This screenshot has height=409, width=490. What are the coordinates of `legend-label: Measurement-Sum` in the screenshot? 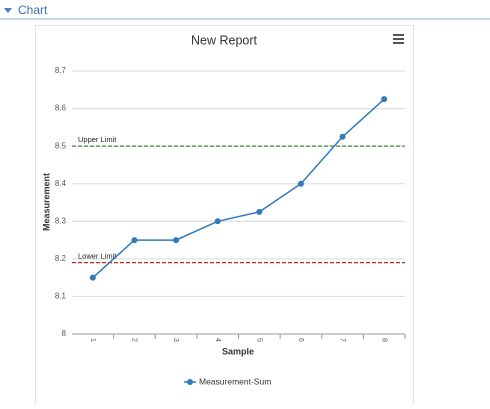 It's located at (235, 381).